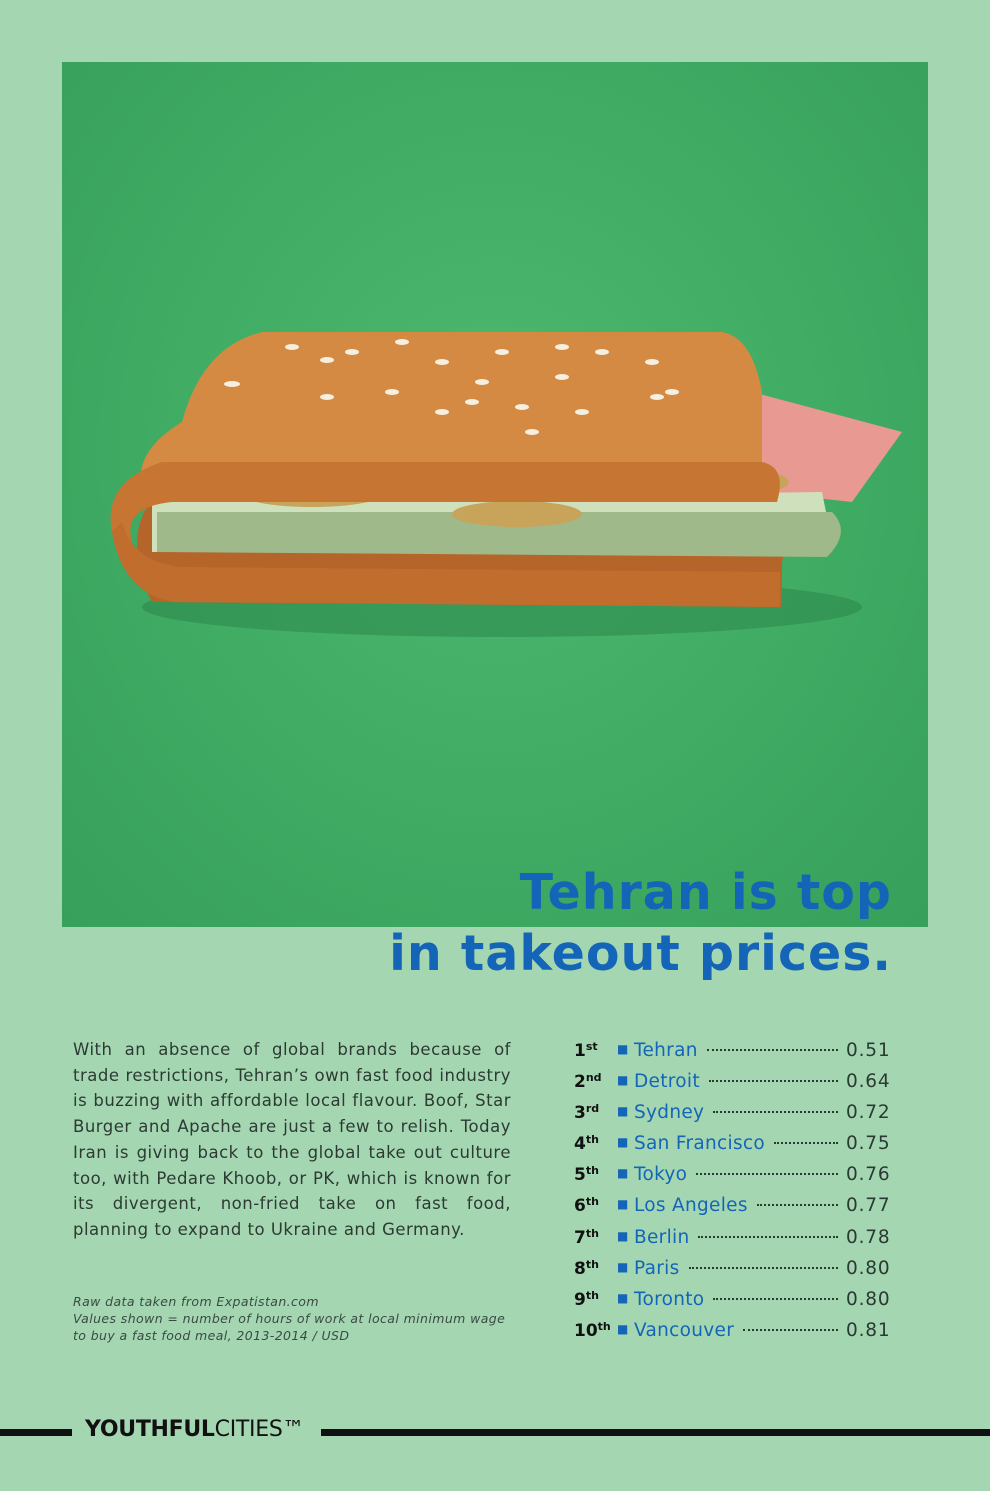  I want to click on ranking-row: 9th ■ Toronto 0.80, so click(732, 1304).